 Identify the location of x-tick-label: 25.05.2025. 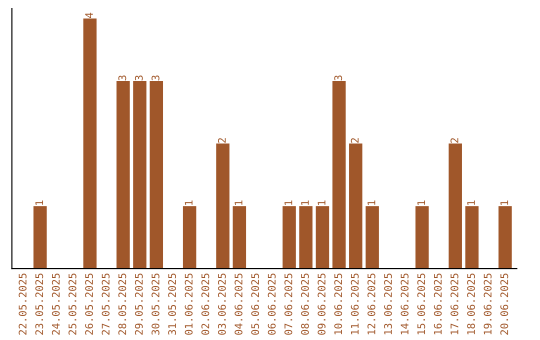
(72, 304).